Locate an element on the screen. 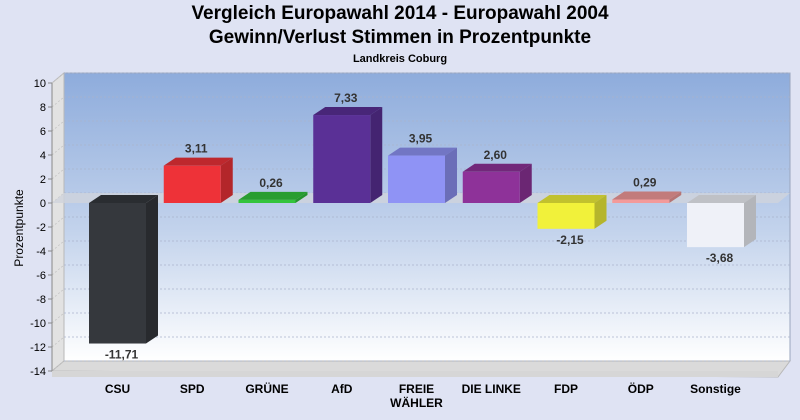  x-tick-label: GRÜNE is located at coordinates (266, 388).